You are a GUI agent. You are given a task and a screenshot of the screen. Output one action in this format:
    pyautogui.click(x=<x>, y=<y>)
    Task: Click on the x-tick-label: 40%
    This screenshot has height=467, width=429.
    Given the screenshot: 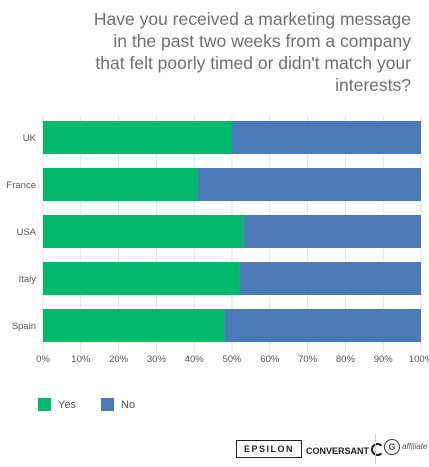 What is the action you would take?
    pyautogui.click(x=195, y=359)
    